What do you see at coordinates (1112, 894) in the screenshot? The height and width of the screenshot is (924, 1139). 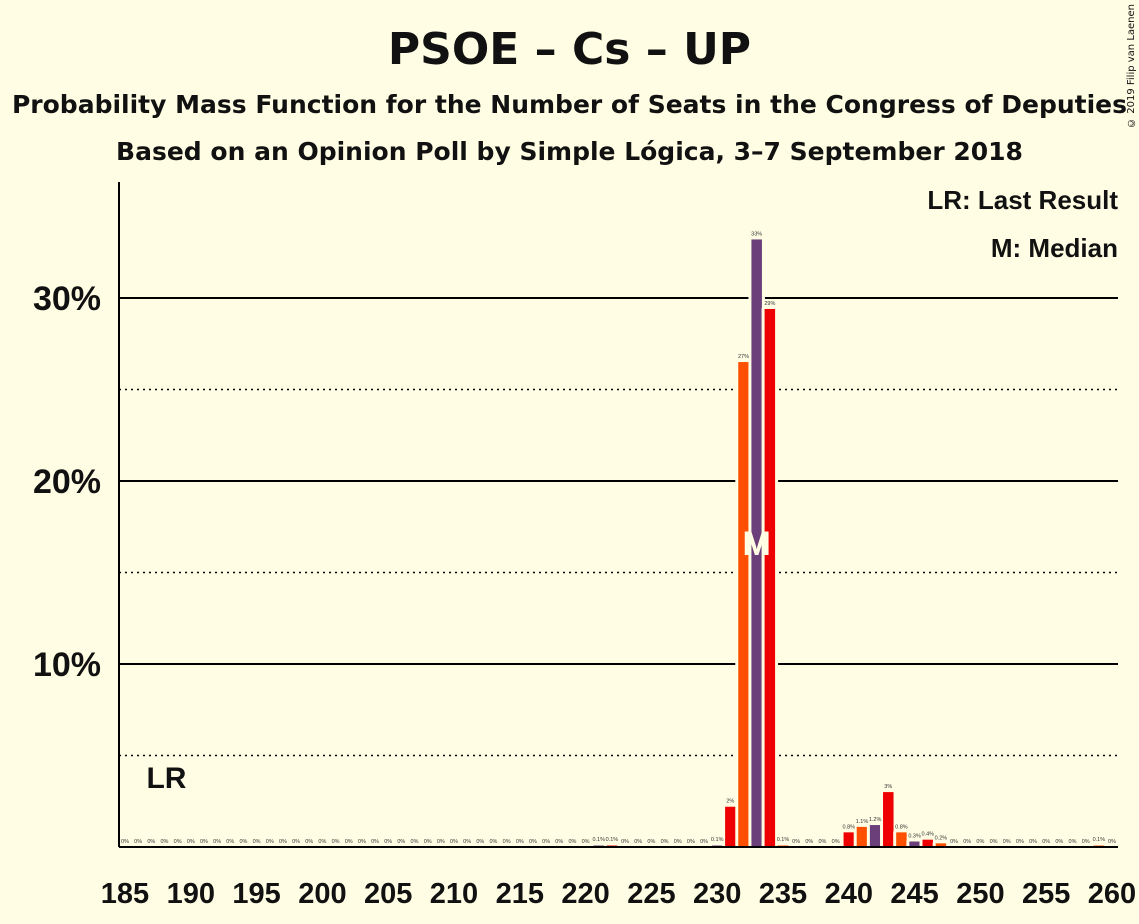 I see `x-tick-label: 260` at bounding box center [1112, 894].